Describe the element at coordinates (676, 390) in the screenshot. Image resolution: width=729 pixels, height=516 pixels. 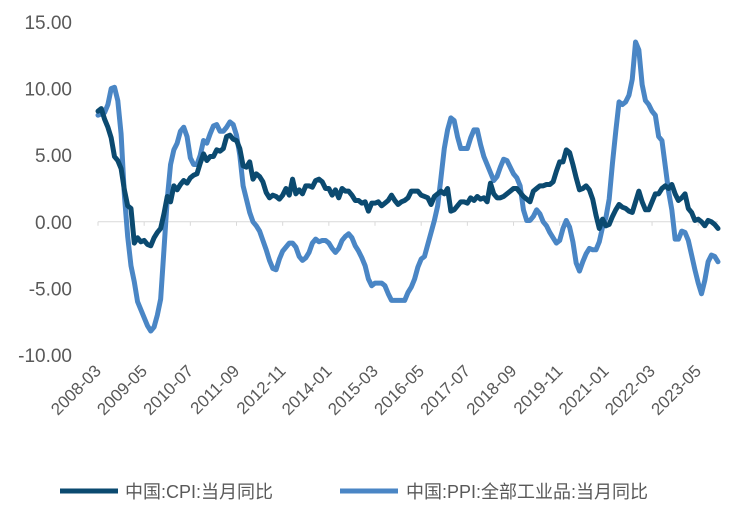
I see `x-tick-label: 2023-05` at that location.